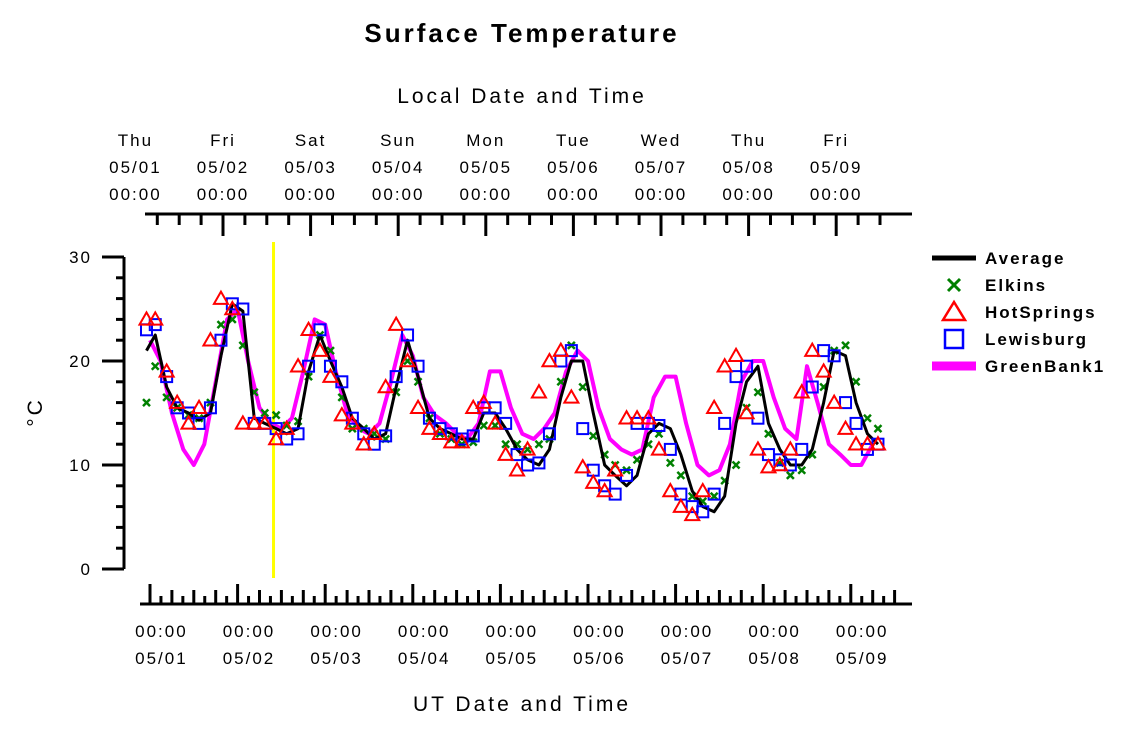 This screenshot has height=731, width=1125. I want to click on y-tick-label: 20, so click(80, 361).